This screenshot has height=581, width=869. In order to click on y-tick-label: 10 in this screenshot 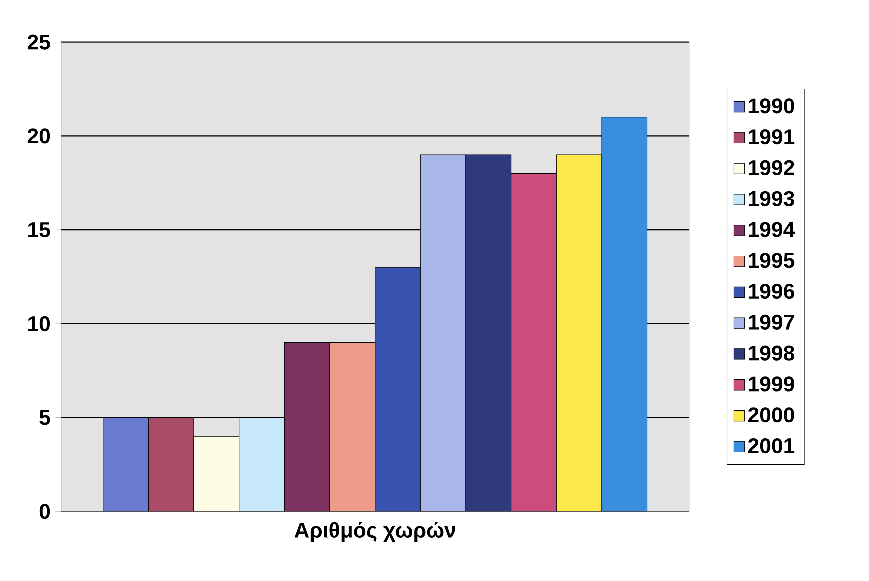, I will do `click(39, 324)`.